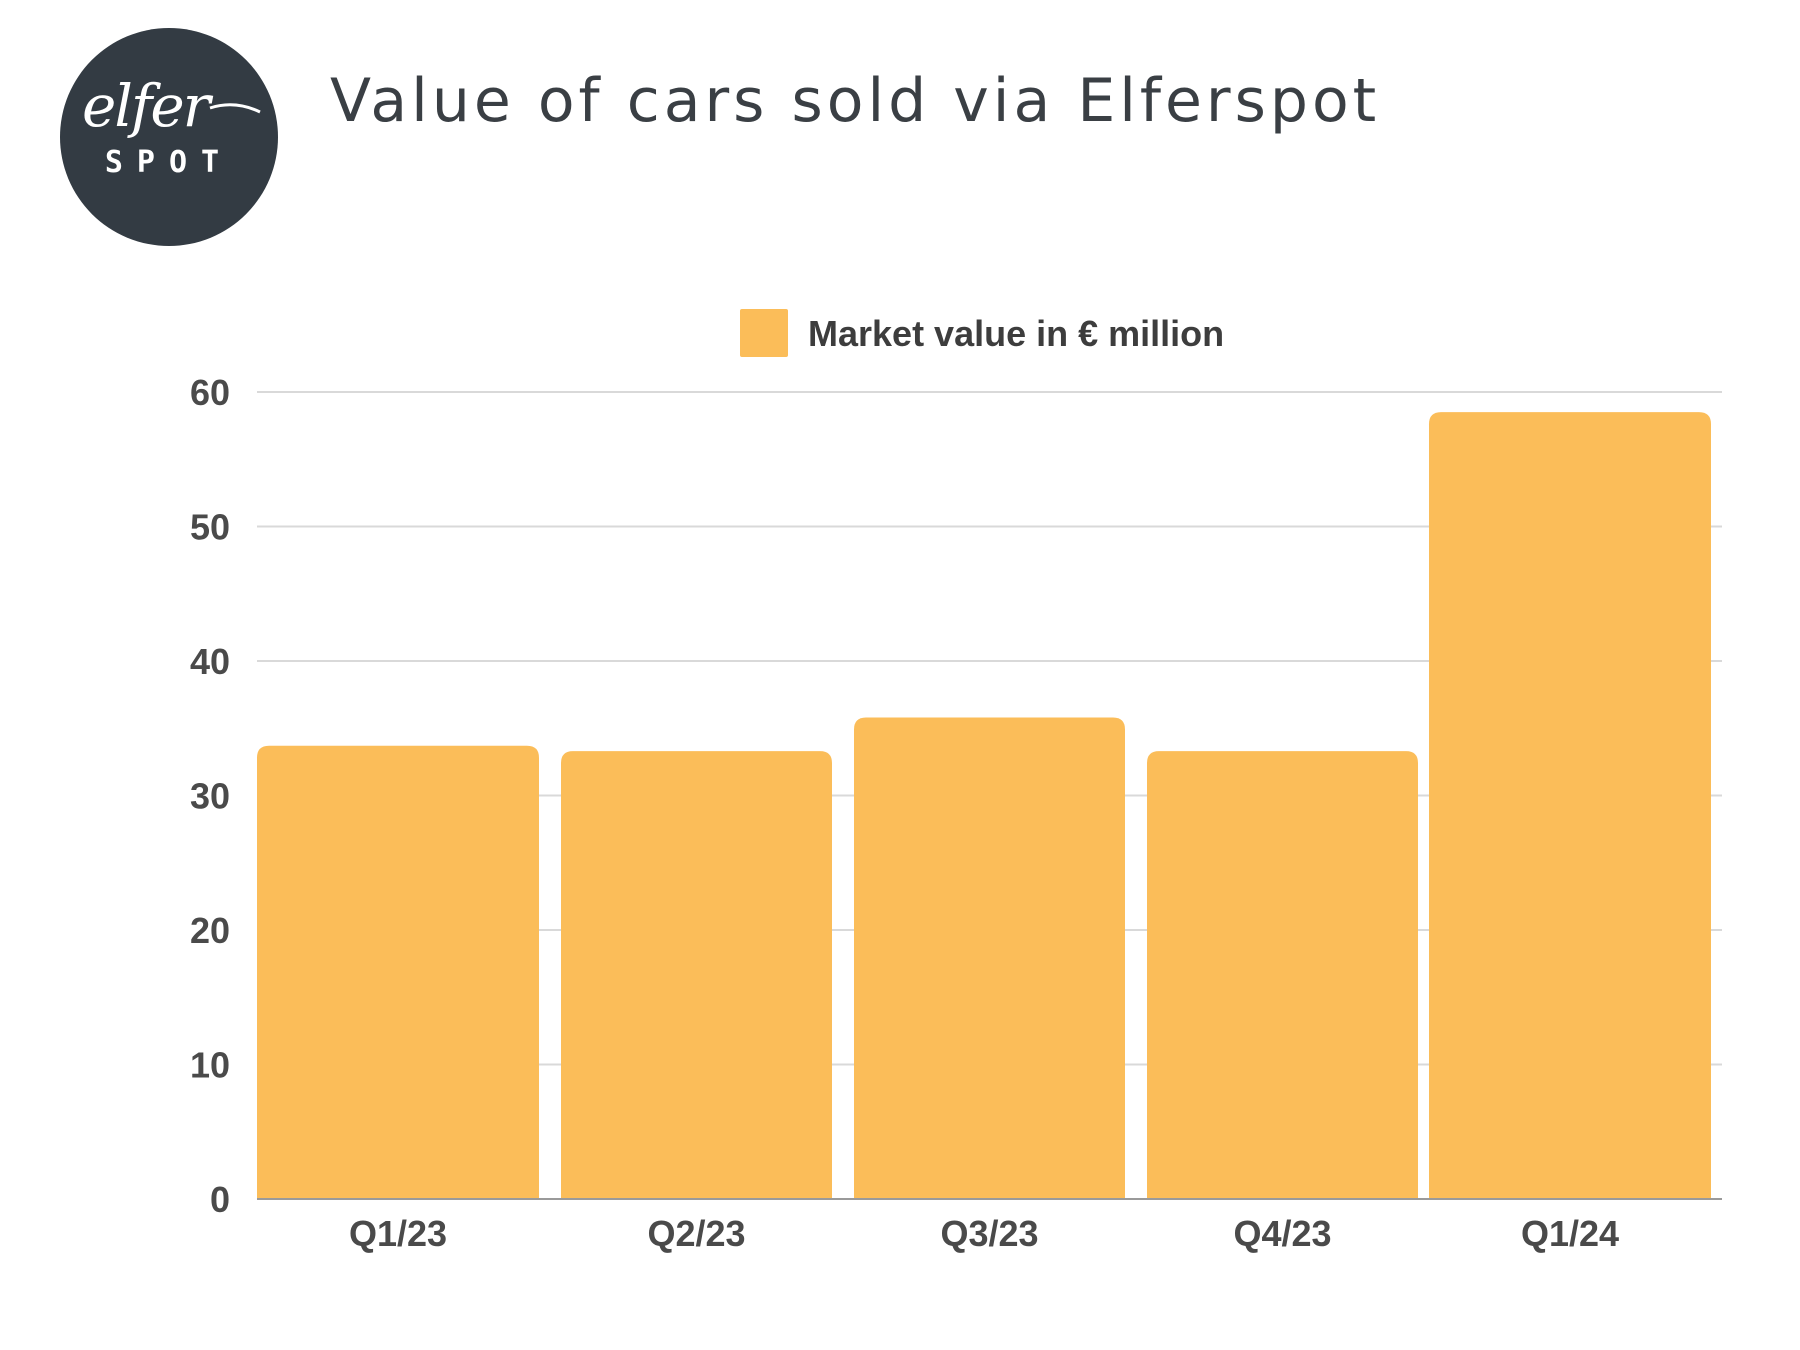 The height and width of the screenshot is (1350, 1800). What do you see at coordinates (220, 1199) in the screenshot?
I see `y-tick-label: 0` at bounding box center [220, 1199].